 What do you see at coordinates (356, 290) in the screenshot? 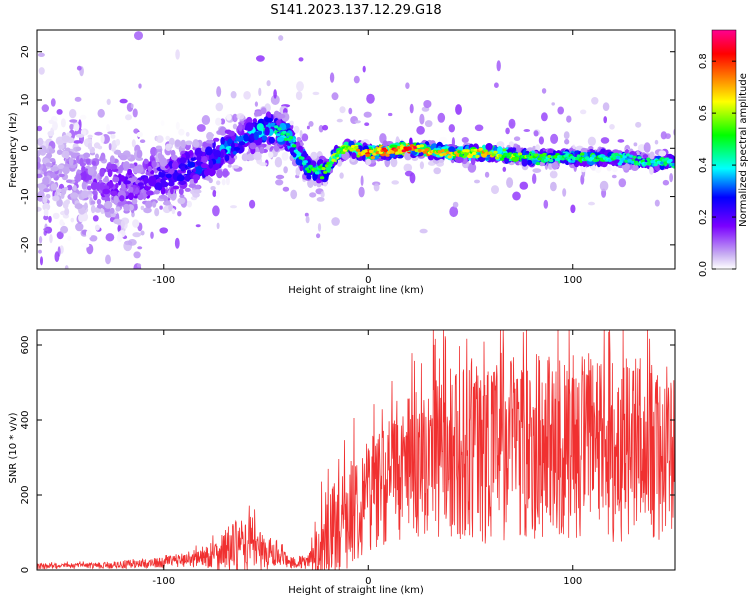
I see `spectrogram-x-axis-label: Height of straight line (km)` at bounding box center [356, 290].